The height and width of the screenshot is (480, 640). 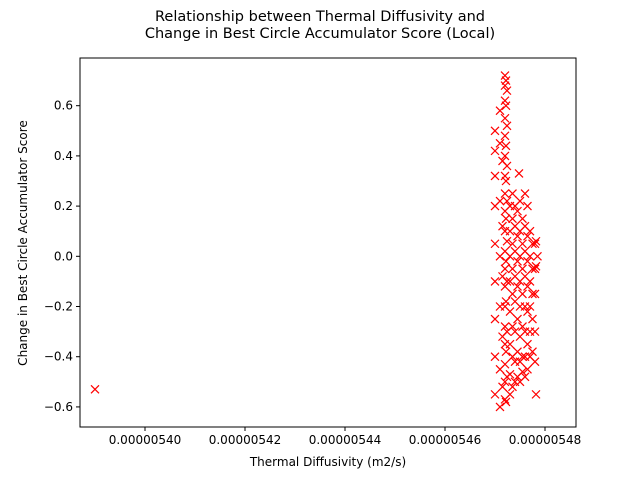 I want to click on x-tick-label: 0.00000548, so click(x=545, y=440).